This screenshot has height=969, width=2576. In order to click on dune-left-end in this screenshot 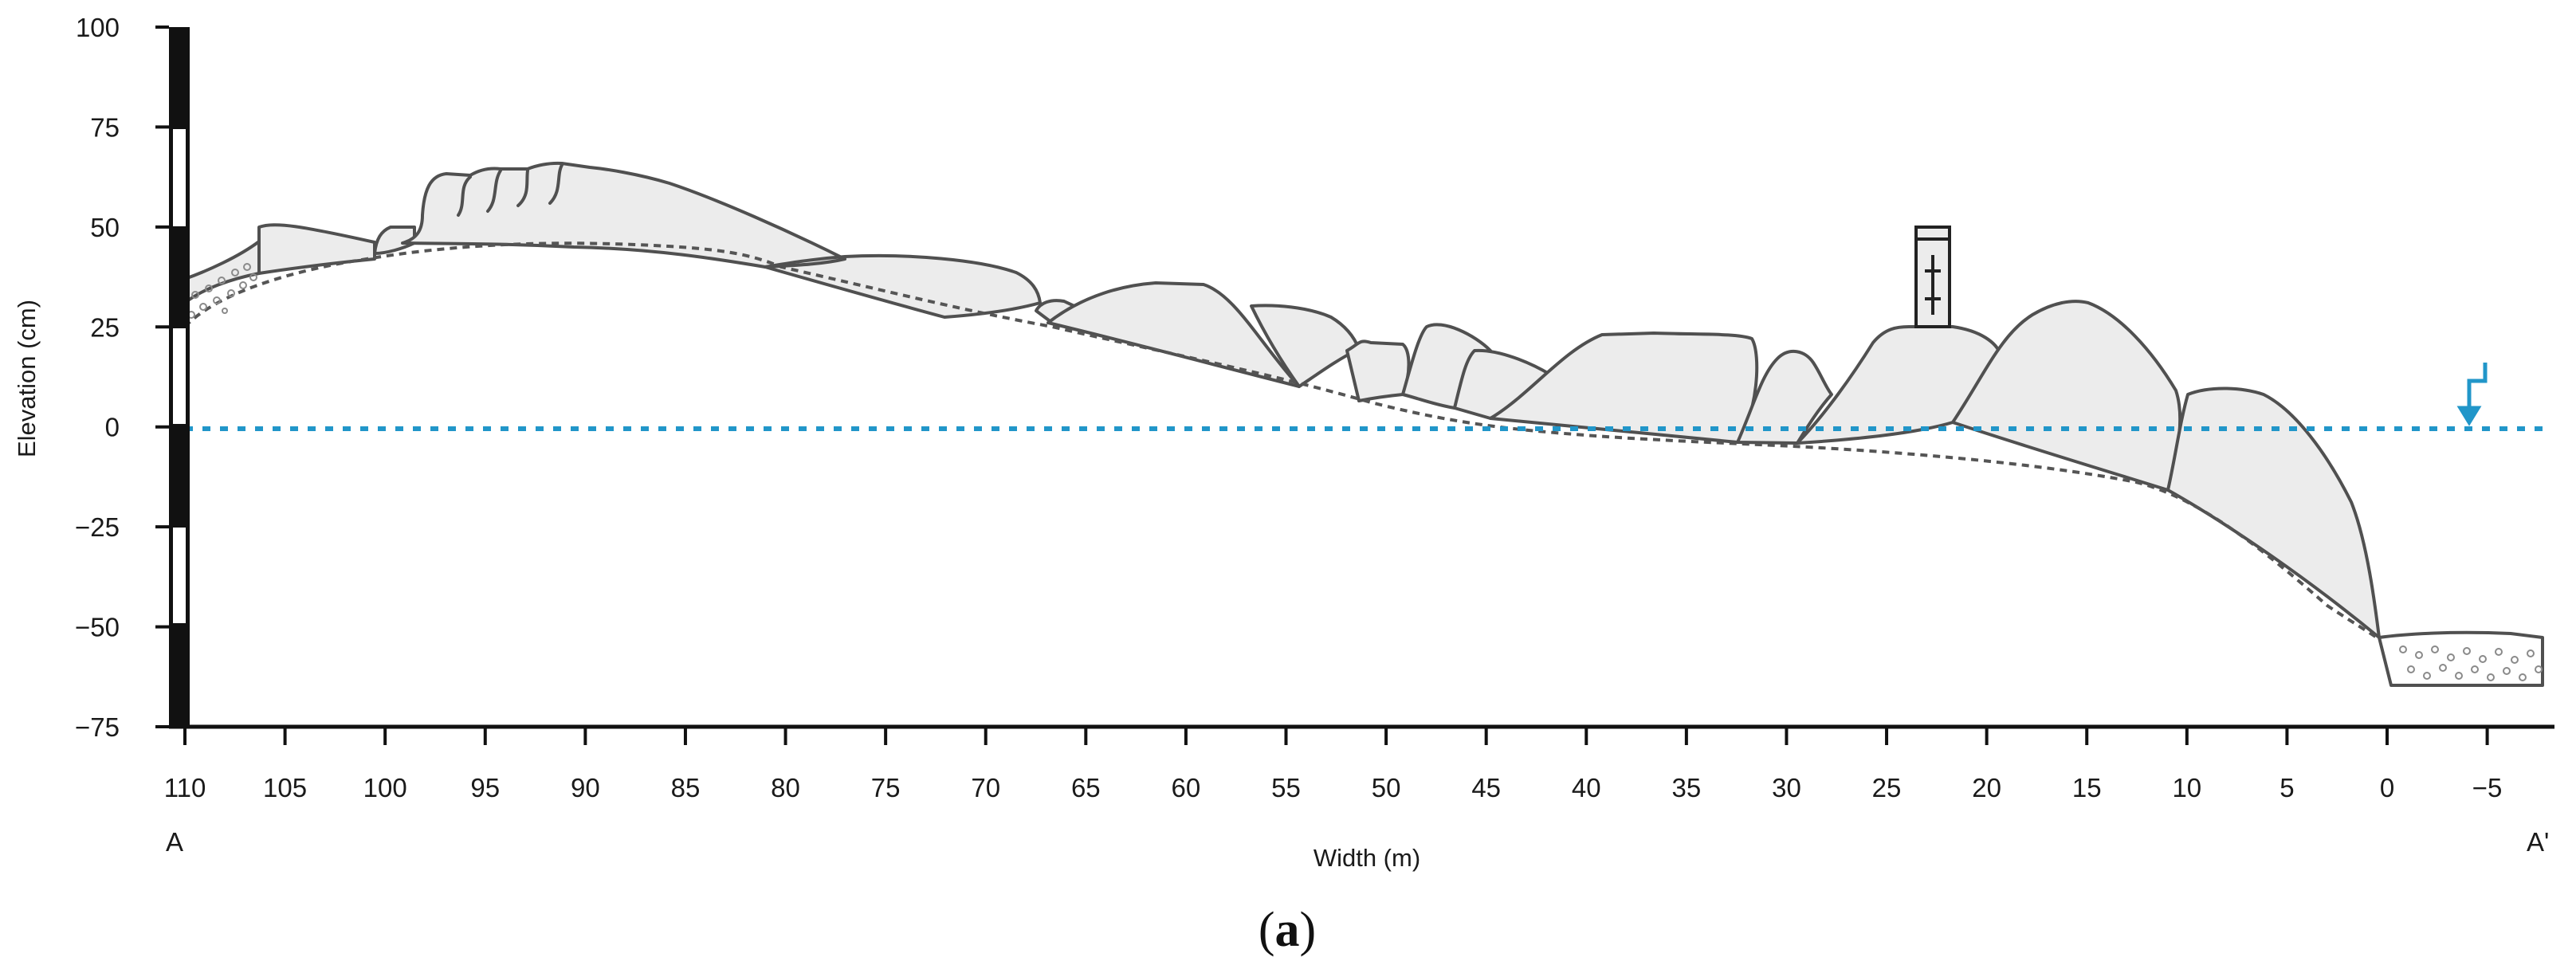, I will do `click(222, 272)`.